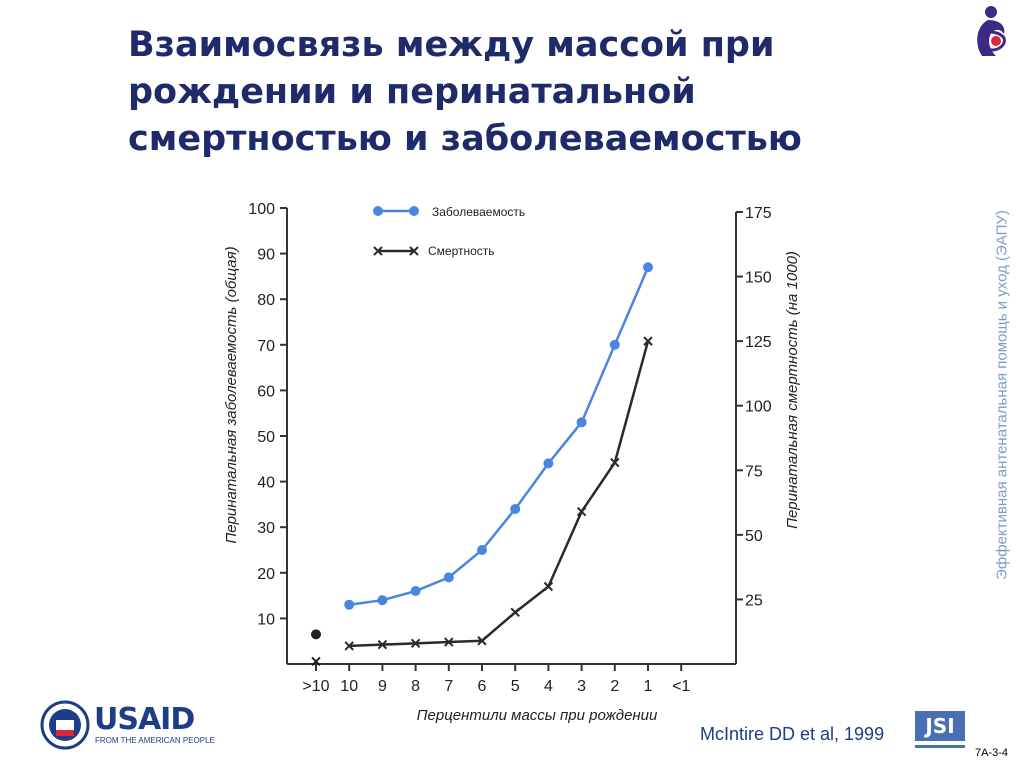 Image resolution: width=1024 pixels, height=772 pixels. Describe the element at coordinates (515, 686) in the screenshot. I see `x-tick-label: 5` at that location.